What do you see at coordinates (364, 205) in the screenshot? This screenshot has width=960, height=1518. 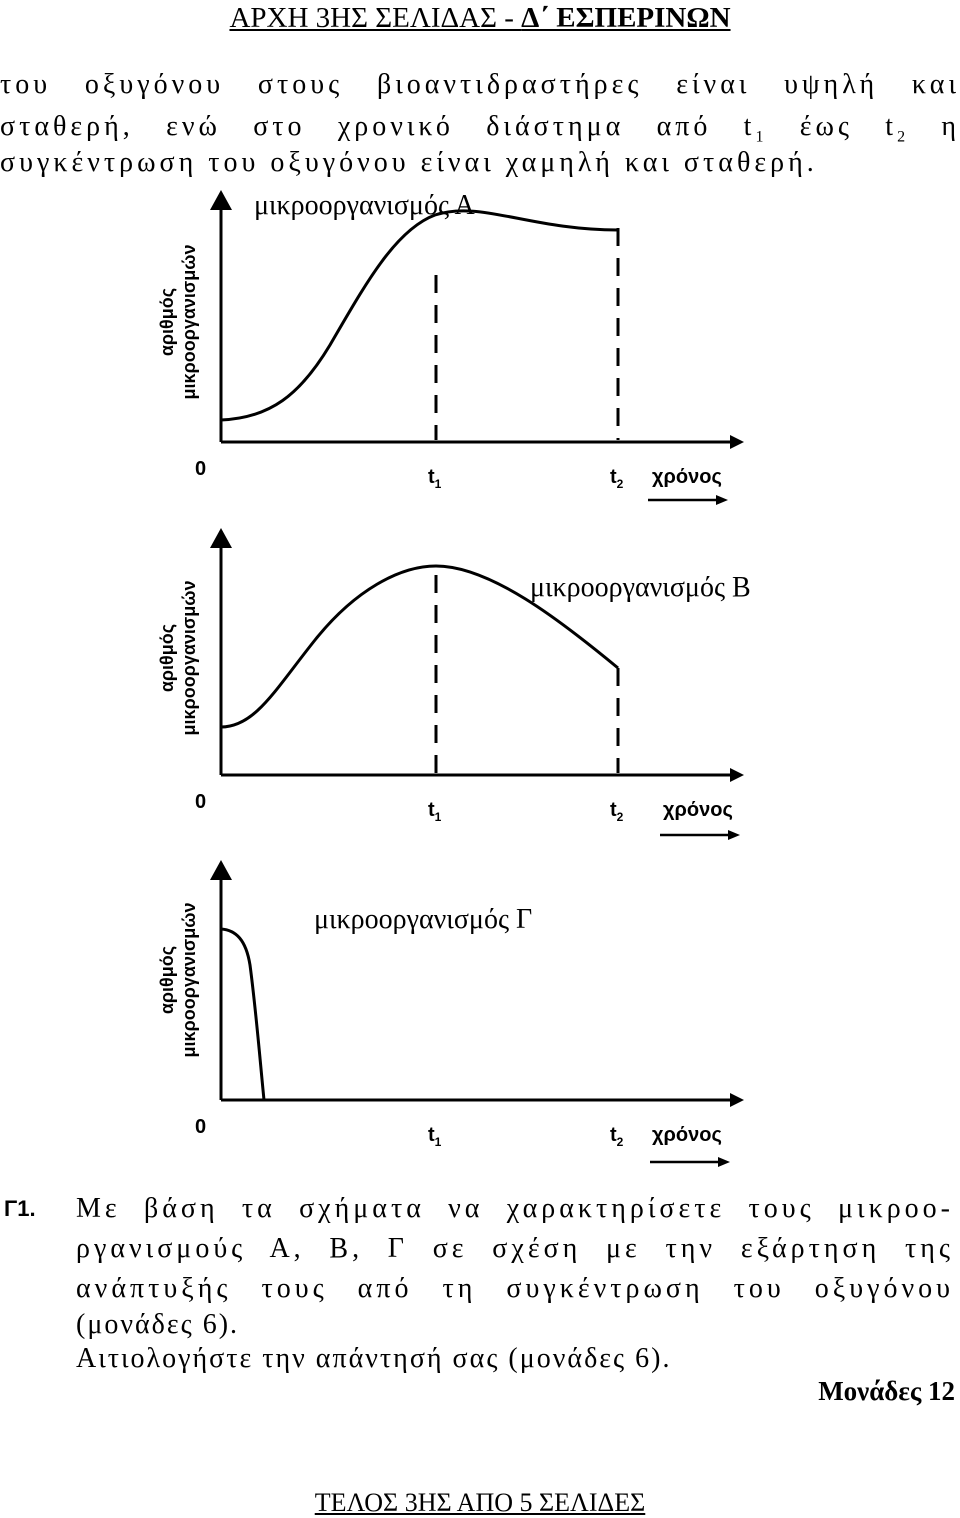 I see `graph-a-title: μικροοργανισμός Α` at bounding box center [364, 205].